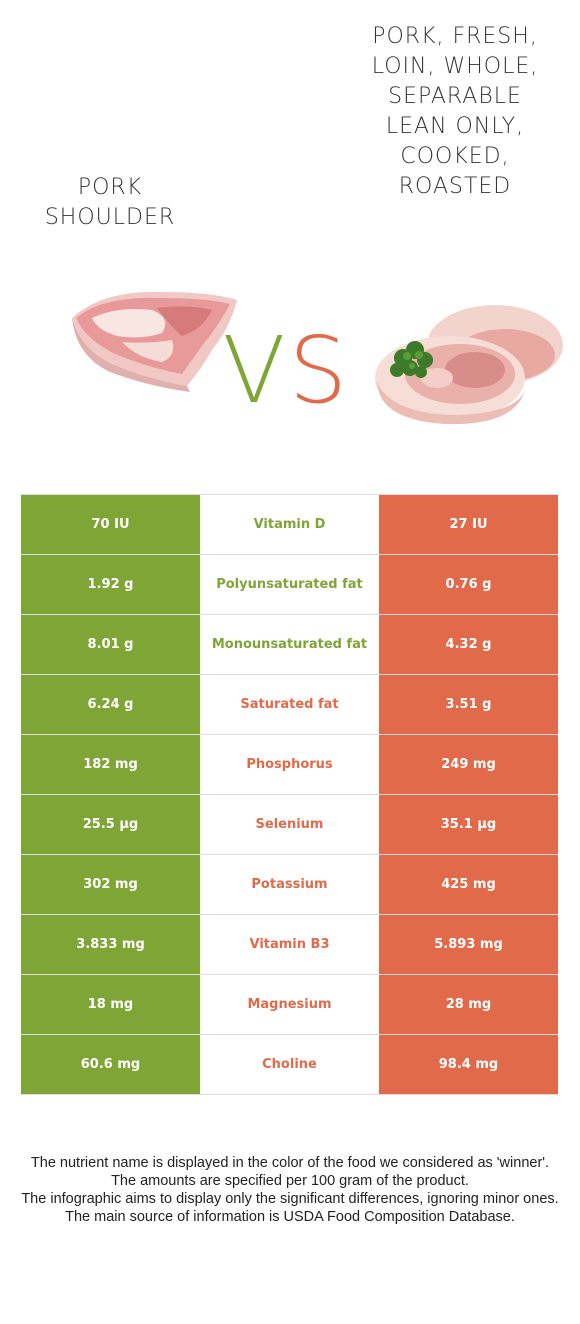 The height and width of the screenshot is (1324, 580). Describe the element at coordinates (468, 824) in the screenshot. I see `right-value: 35.1 µg` at that location.